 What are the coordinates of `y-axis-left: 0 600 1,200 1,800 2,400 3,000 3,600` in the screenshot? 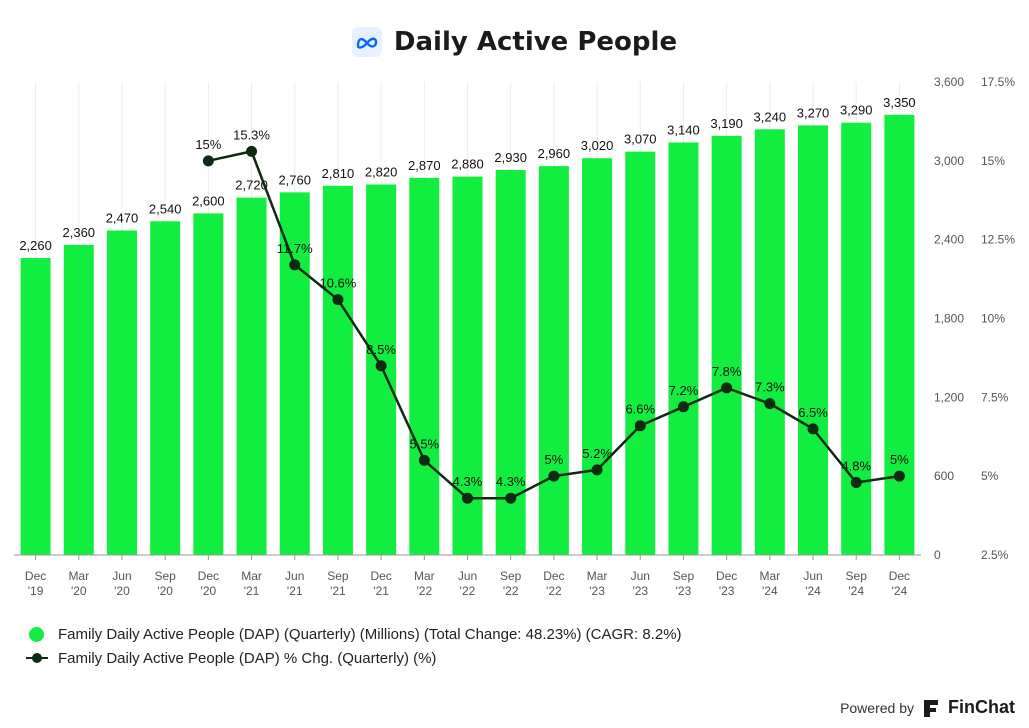 It's located at (949, 318).